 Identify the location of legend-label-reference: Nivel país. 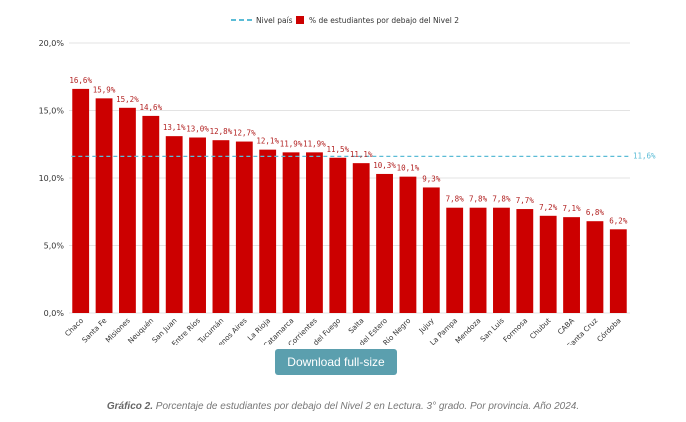
(274, 20).